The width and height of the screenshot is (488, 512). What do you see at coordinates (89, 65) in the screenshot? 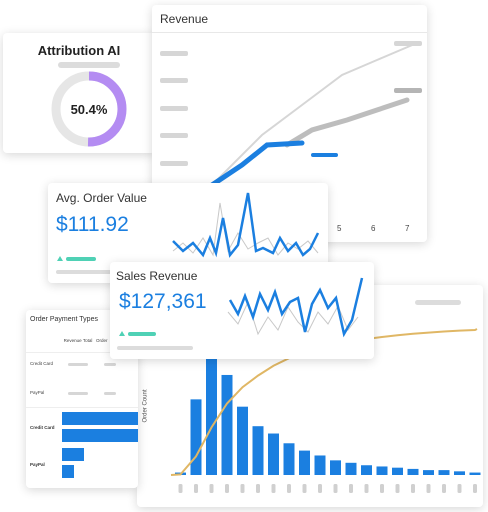
I see `attribution-subtitle-placeholder` at bounding box center [89, 65].